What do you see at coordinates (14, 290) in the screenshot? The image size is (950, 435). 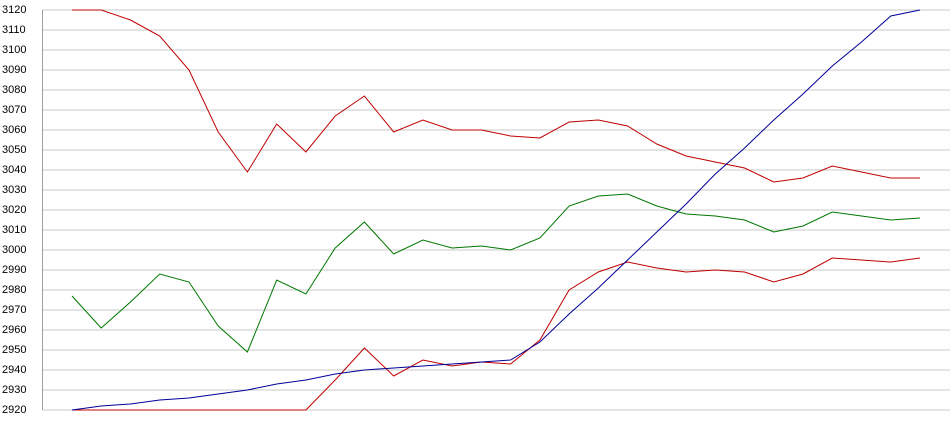 I see `y-tick-label: 2980` at bounding box center [14, 290].